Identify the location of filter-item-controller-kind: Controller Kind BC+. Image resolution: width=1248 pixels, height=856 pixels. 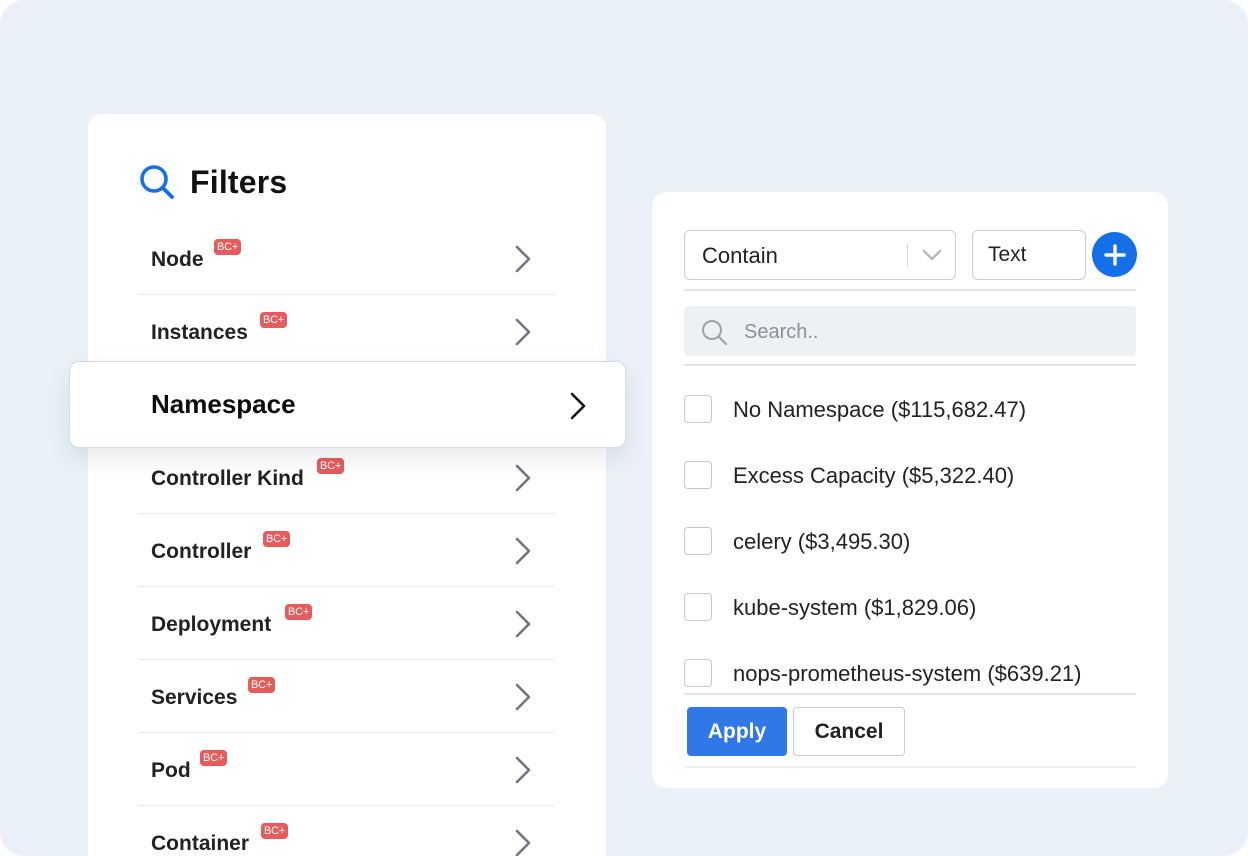
(346, 477).